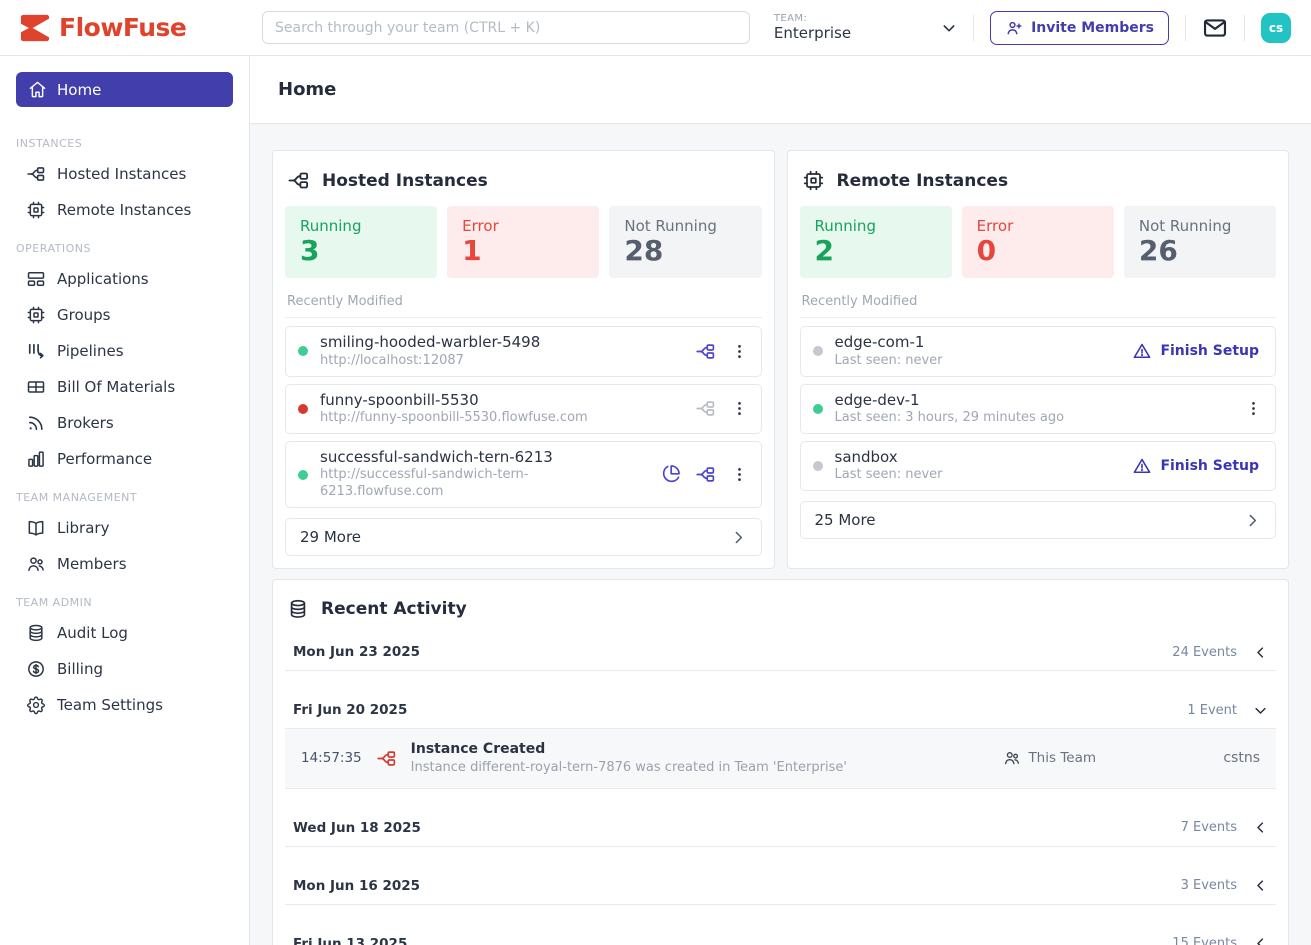  What do you see at coordinates (124, 89) in the screenshot?
I see `sidebar-item-home: Home` at bounding box center [124, 89].